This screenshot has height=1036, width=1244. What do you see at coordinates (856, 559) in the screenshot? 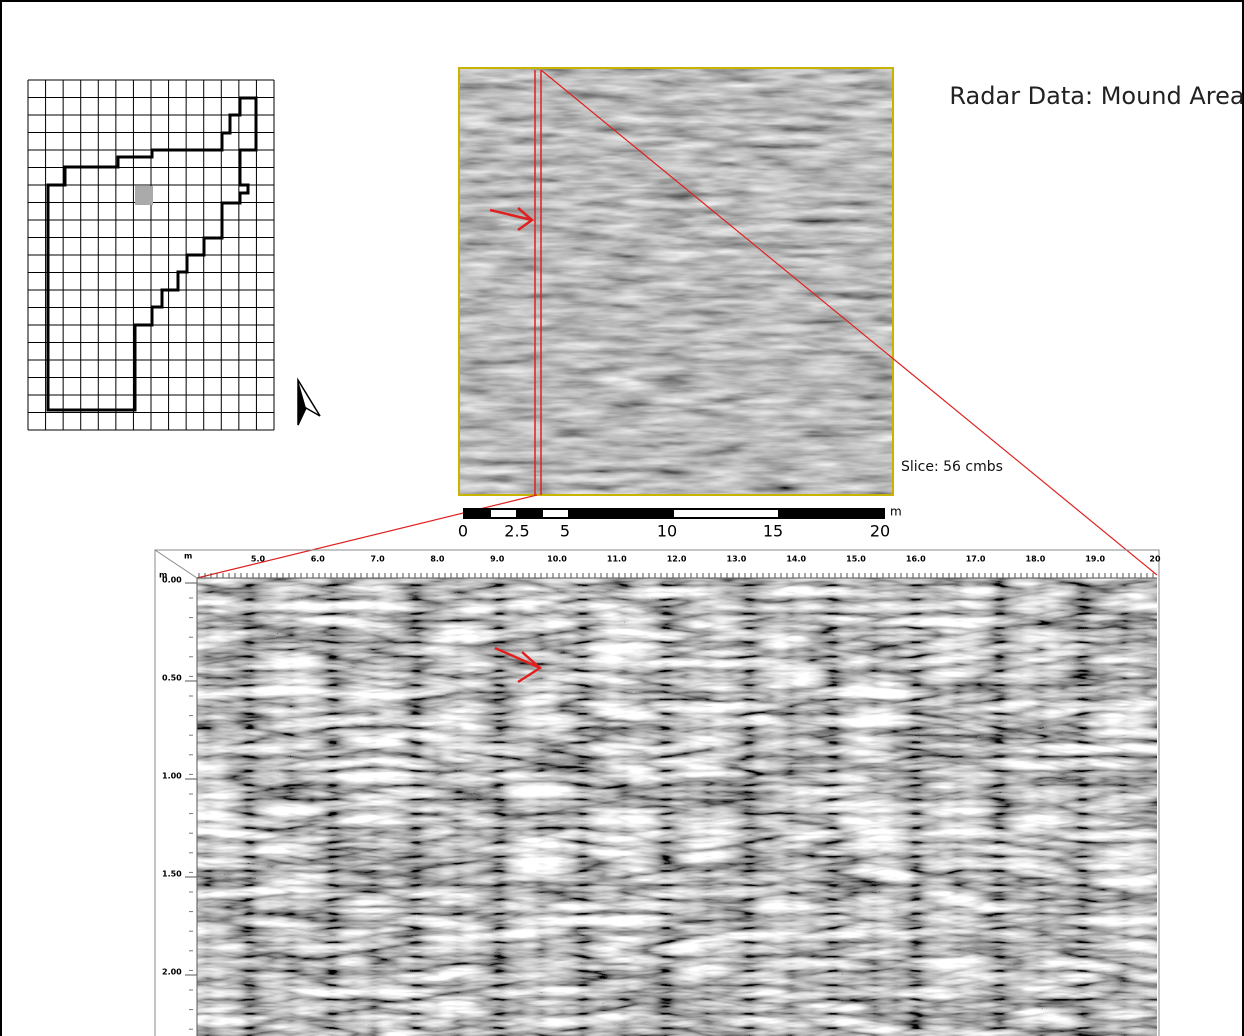
I see `x-tick-label: 15.0` at bounding box center [856, 559].